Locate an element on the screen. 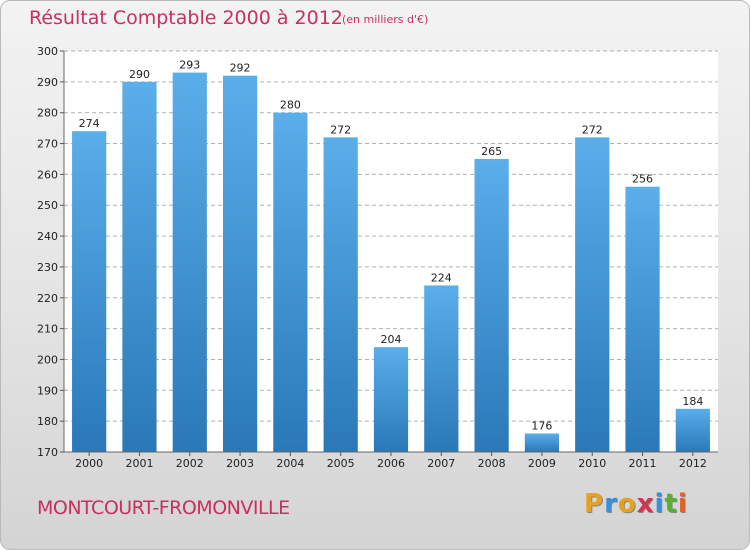  data-label: 292 is located at coordinates (240, 68).